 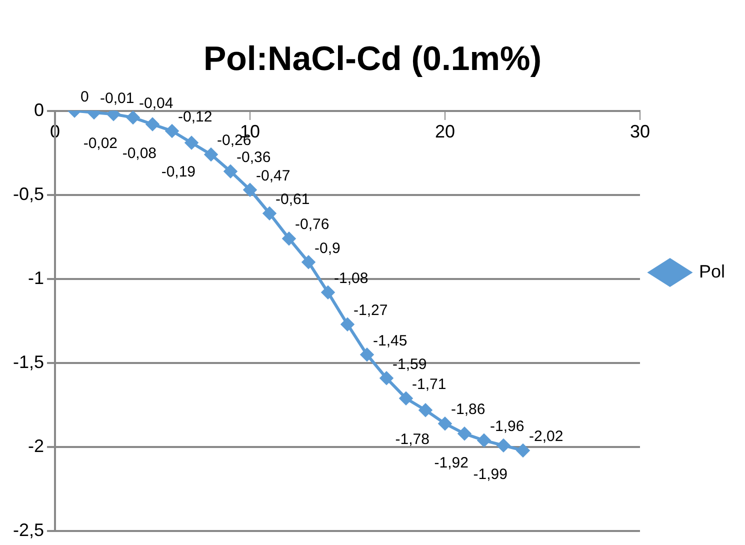 I want to click on data-label: -1,45, so click(x=390, y=341).